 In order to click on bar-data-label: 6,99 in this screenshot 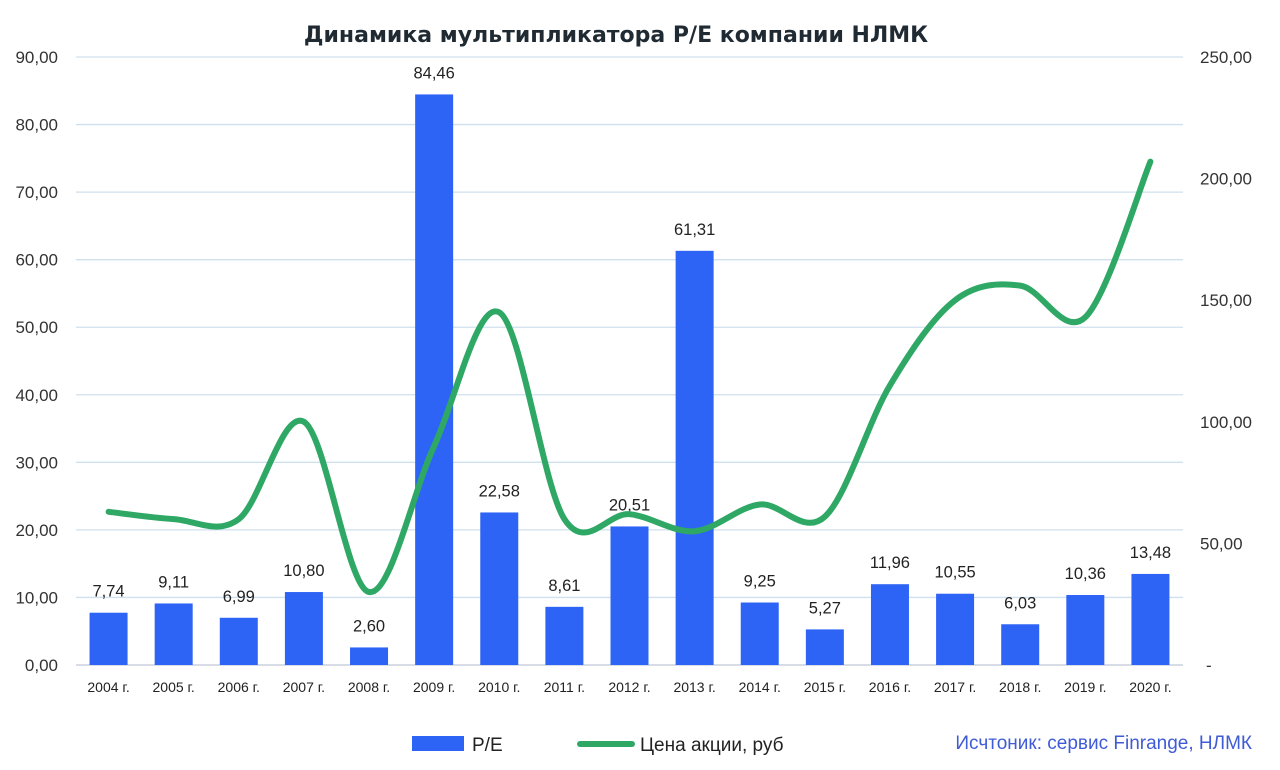, I will do `click(239, 597)`.